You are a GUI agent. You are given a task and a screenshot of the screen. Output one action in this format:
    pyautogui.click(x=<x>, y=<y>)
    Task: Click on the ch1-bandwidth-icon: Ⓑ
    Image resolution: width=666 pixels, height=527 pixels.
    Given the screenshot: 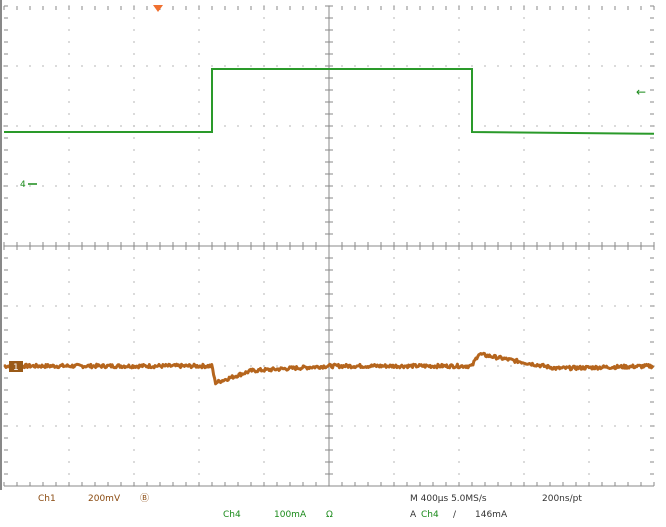 What is the action you would take?
    pyautogui.click(x=145, y=499)
    